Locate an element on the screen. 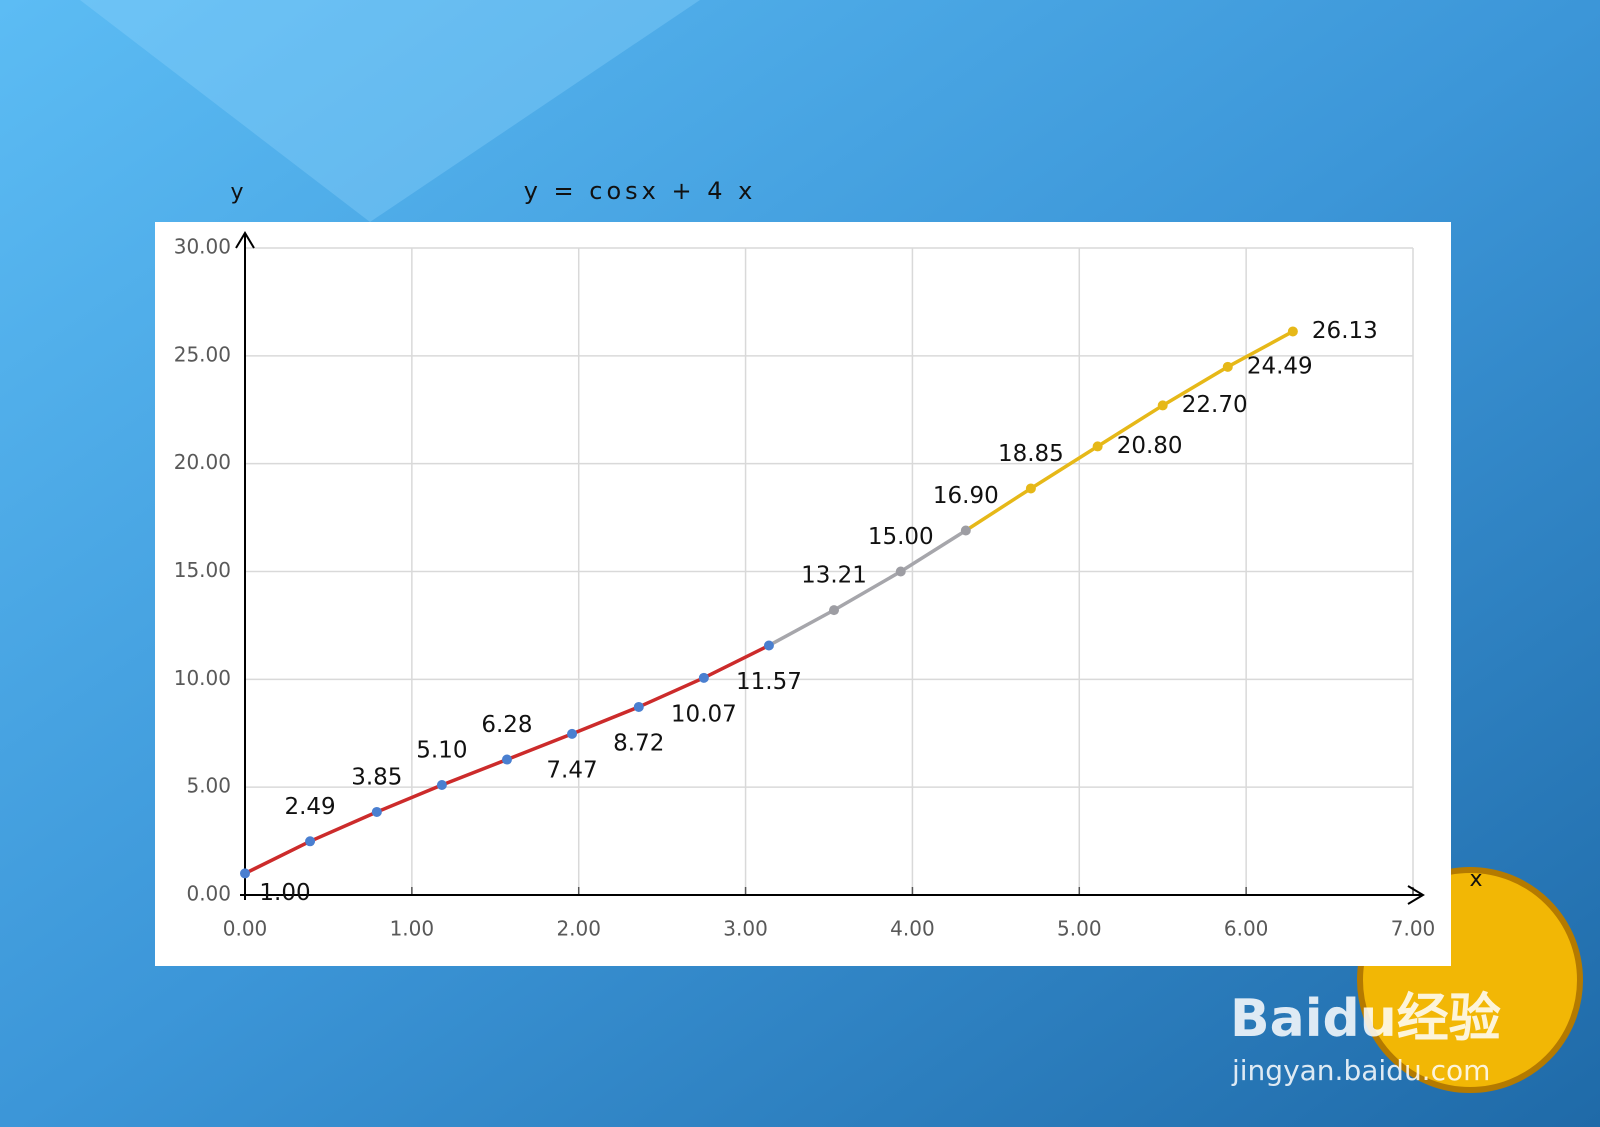 Image resolution: width=1600 pixels, height=1127 pixels. data-label: 11.57 is located at coordinates (769, 682).